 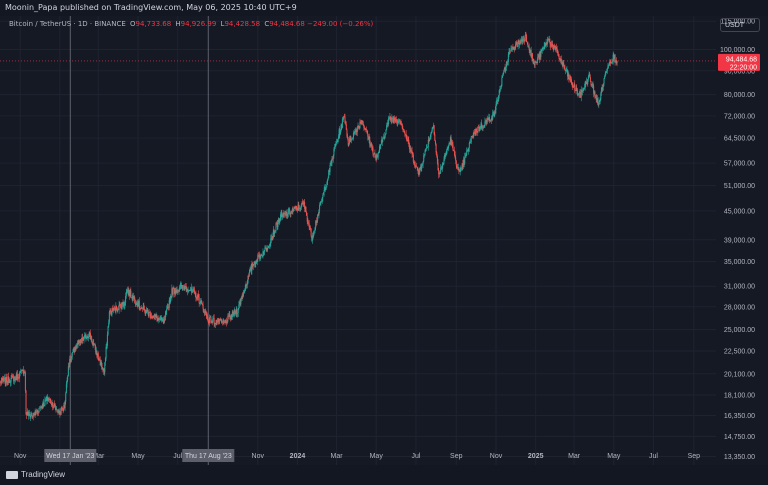 What do you see at coordinates (739, 211) in the screenshot?
I see `price-tick-label: 45,000.00` at bounding box center [739, 211].